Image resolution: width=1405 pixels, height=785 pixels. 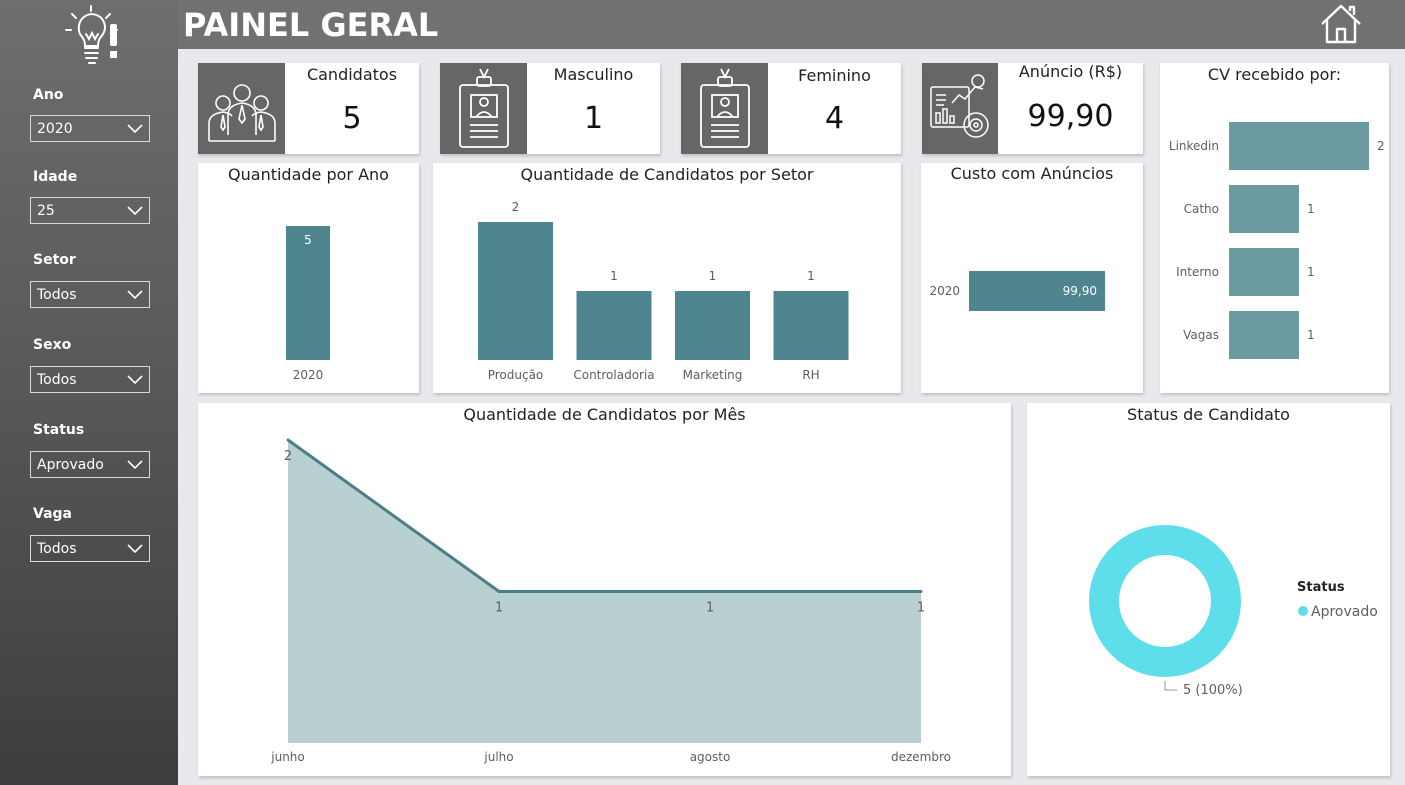 I want to click on category-label: RH, so click(x=810, y=375).